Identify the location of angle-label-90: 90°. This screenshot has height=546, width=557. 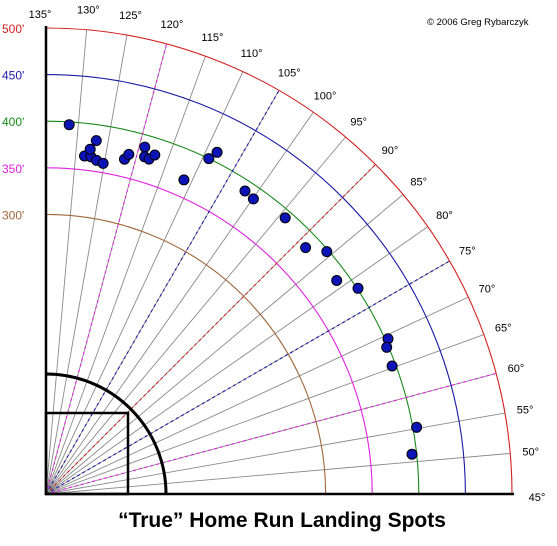
(390, 151).